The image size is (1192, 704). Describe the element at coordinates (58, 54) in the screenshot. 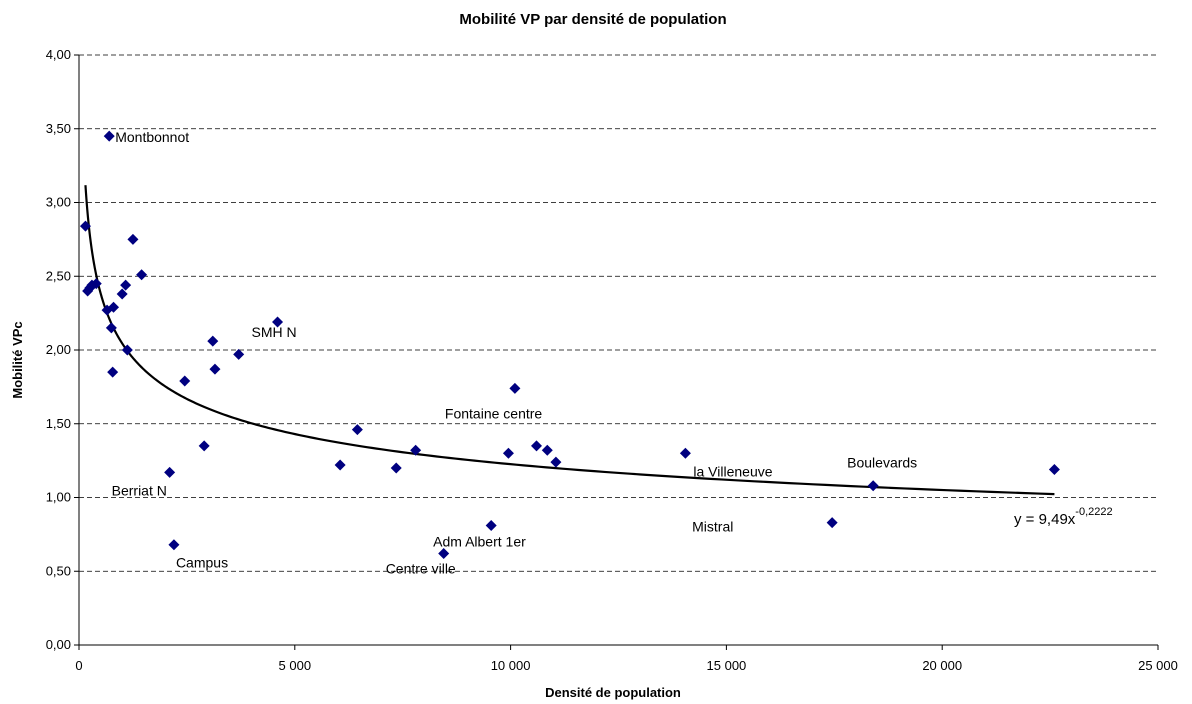

I see `y-tick-label: 4,00` at that location.